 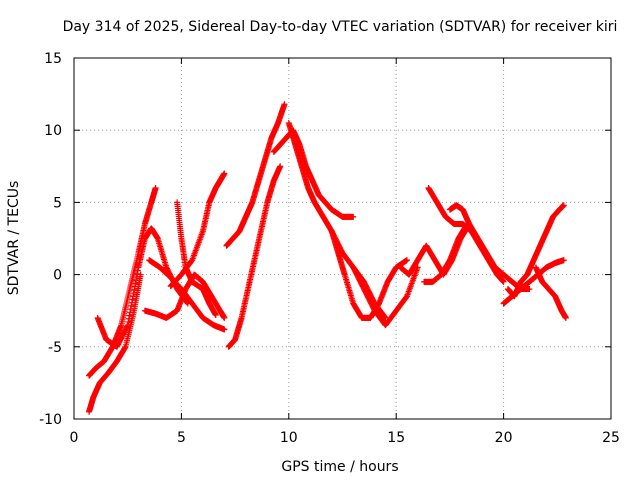 What do you see at coordinates (50, 420) in the screenshot?
I see `y-tick-label: -10` at bounding box center [50, 420].